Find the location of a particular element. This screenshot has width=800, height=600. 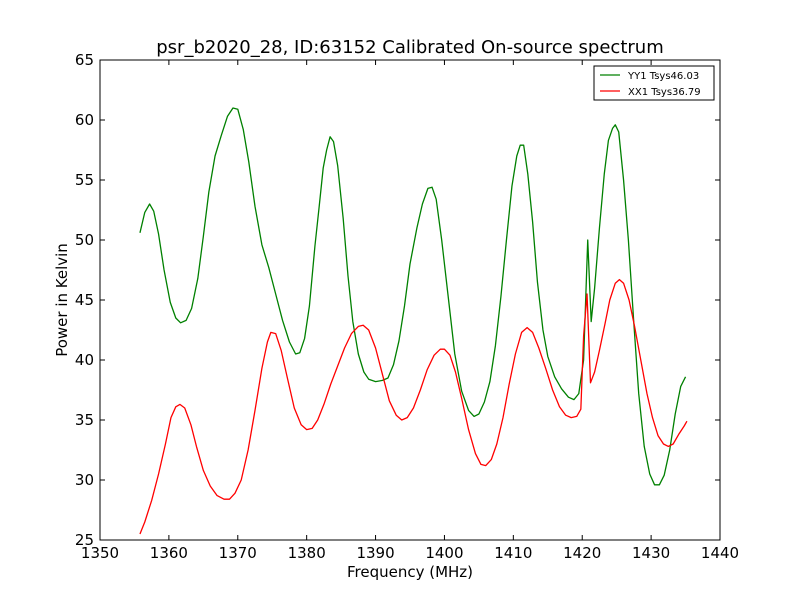

y-tick-label: 25 is located at coordinates (84, 540).